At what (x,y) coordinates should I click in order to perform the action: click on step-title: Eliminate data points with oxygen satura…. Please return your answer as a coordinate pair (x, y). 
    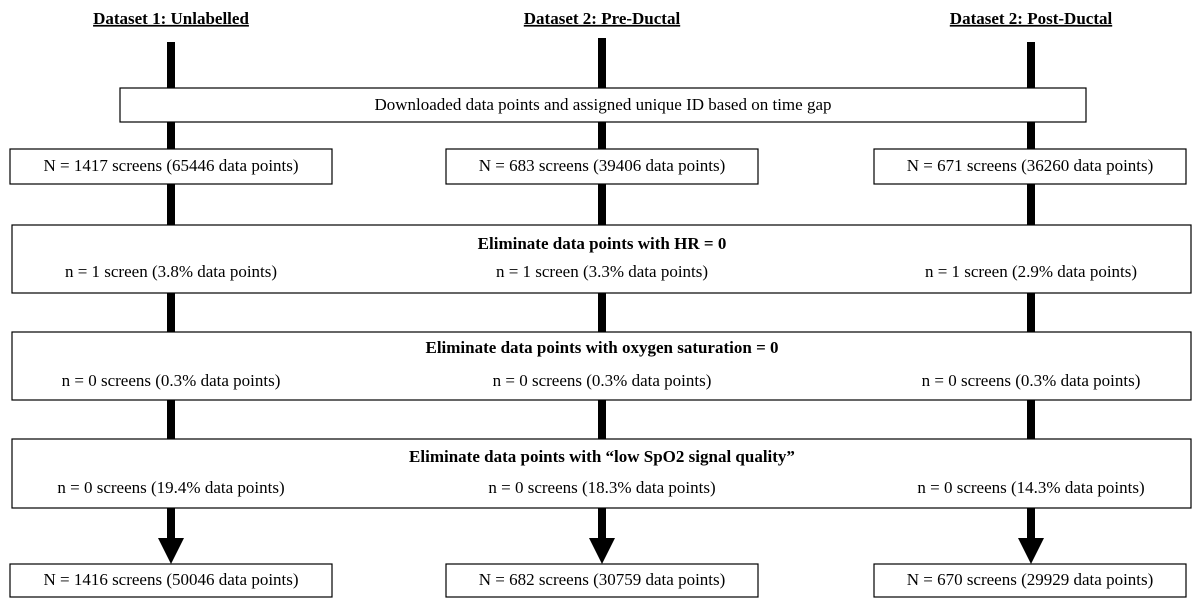
    Looking at the image, I should click on (601, 347).